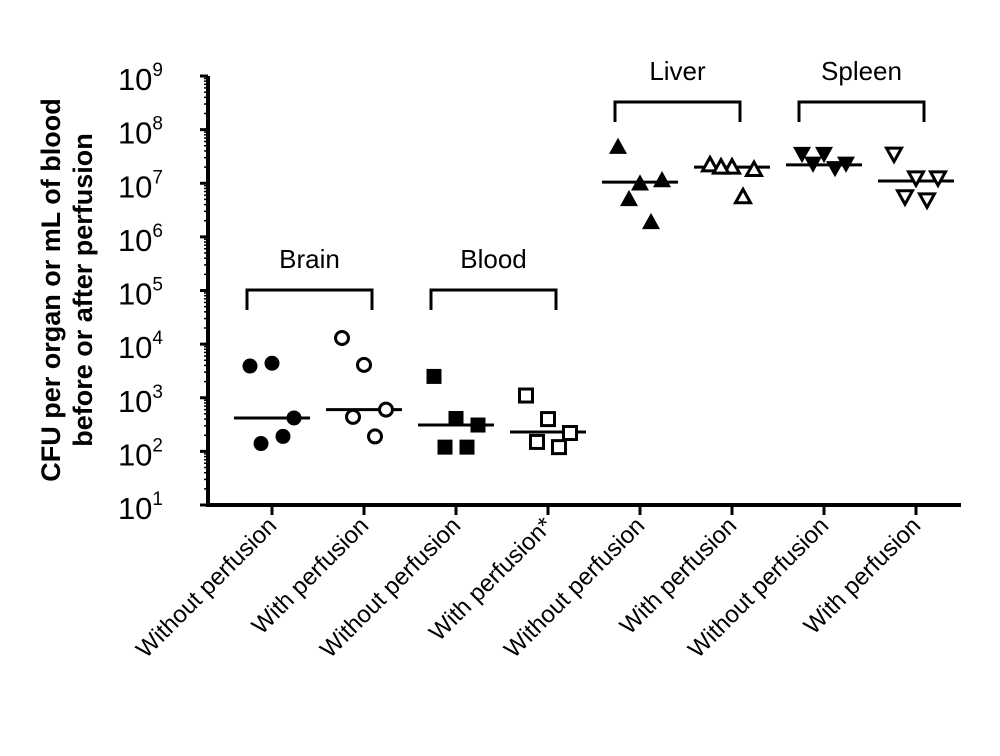 Image resolution: width=1000 pixels, height=756 pixels. What do you see at coordinates (83, 290) in the screenshot?
I see `y-axis-label-line: before or after perfusion` at bounding box center [83, 290].